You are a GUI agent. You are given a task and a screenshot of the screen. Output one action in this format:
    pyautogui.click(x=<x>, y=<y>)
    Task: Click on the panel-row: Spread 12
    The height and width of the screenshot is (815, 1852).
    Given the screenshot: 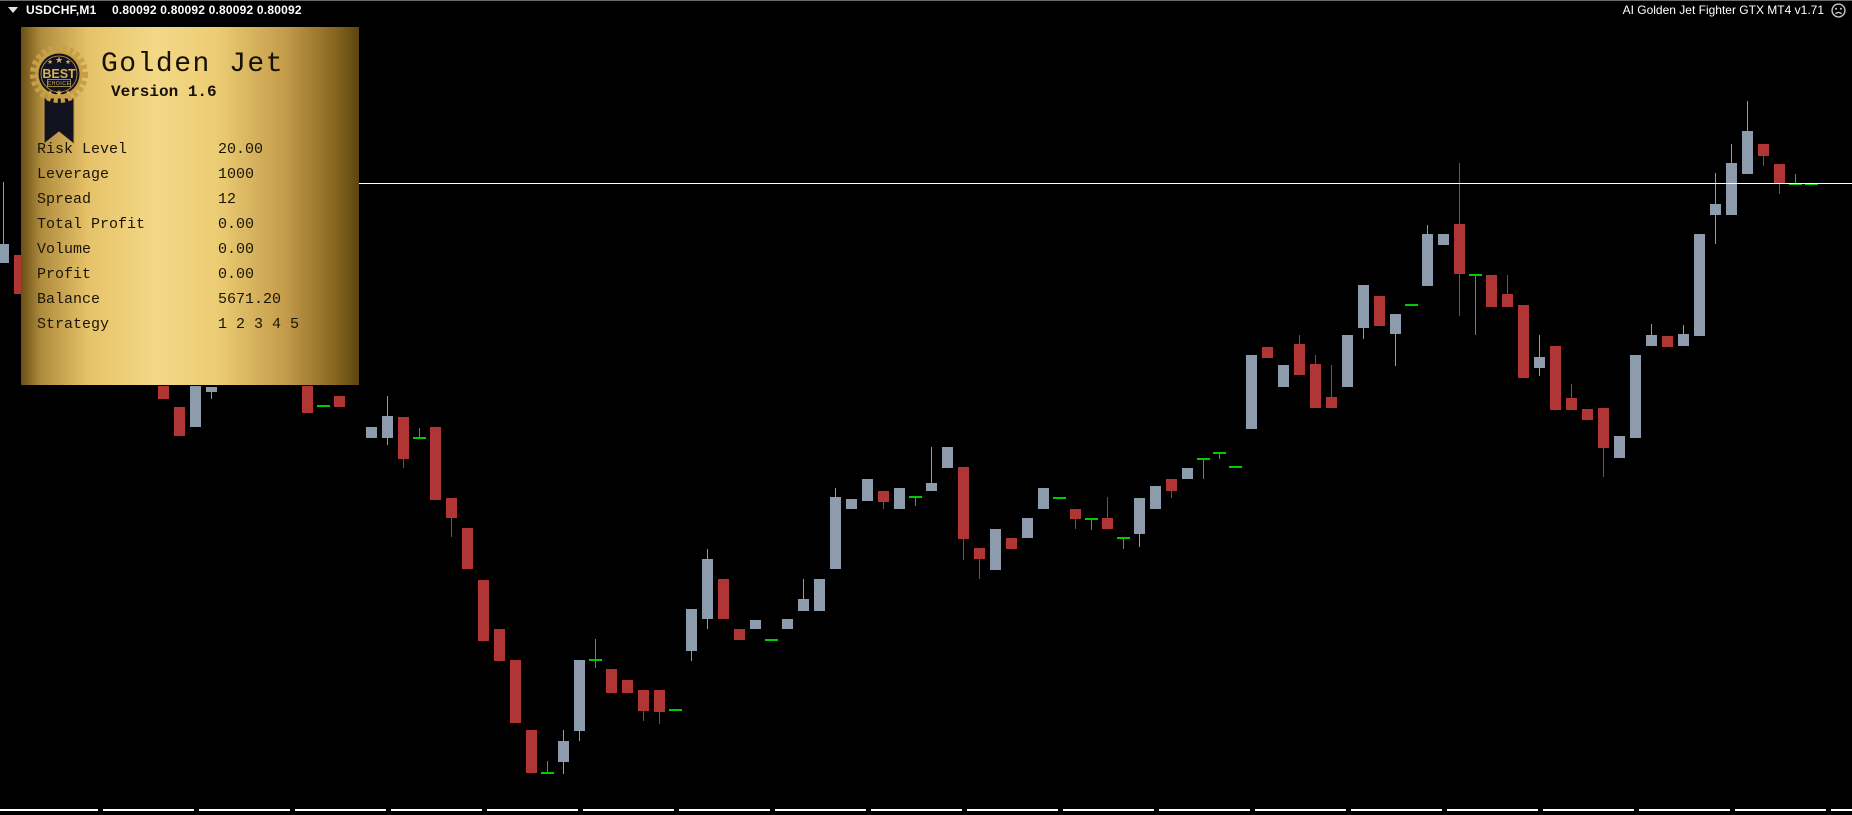 What is the action you would take?
    pyautogui.click(x=196, y=199)
    